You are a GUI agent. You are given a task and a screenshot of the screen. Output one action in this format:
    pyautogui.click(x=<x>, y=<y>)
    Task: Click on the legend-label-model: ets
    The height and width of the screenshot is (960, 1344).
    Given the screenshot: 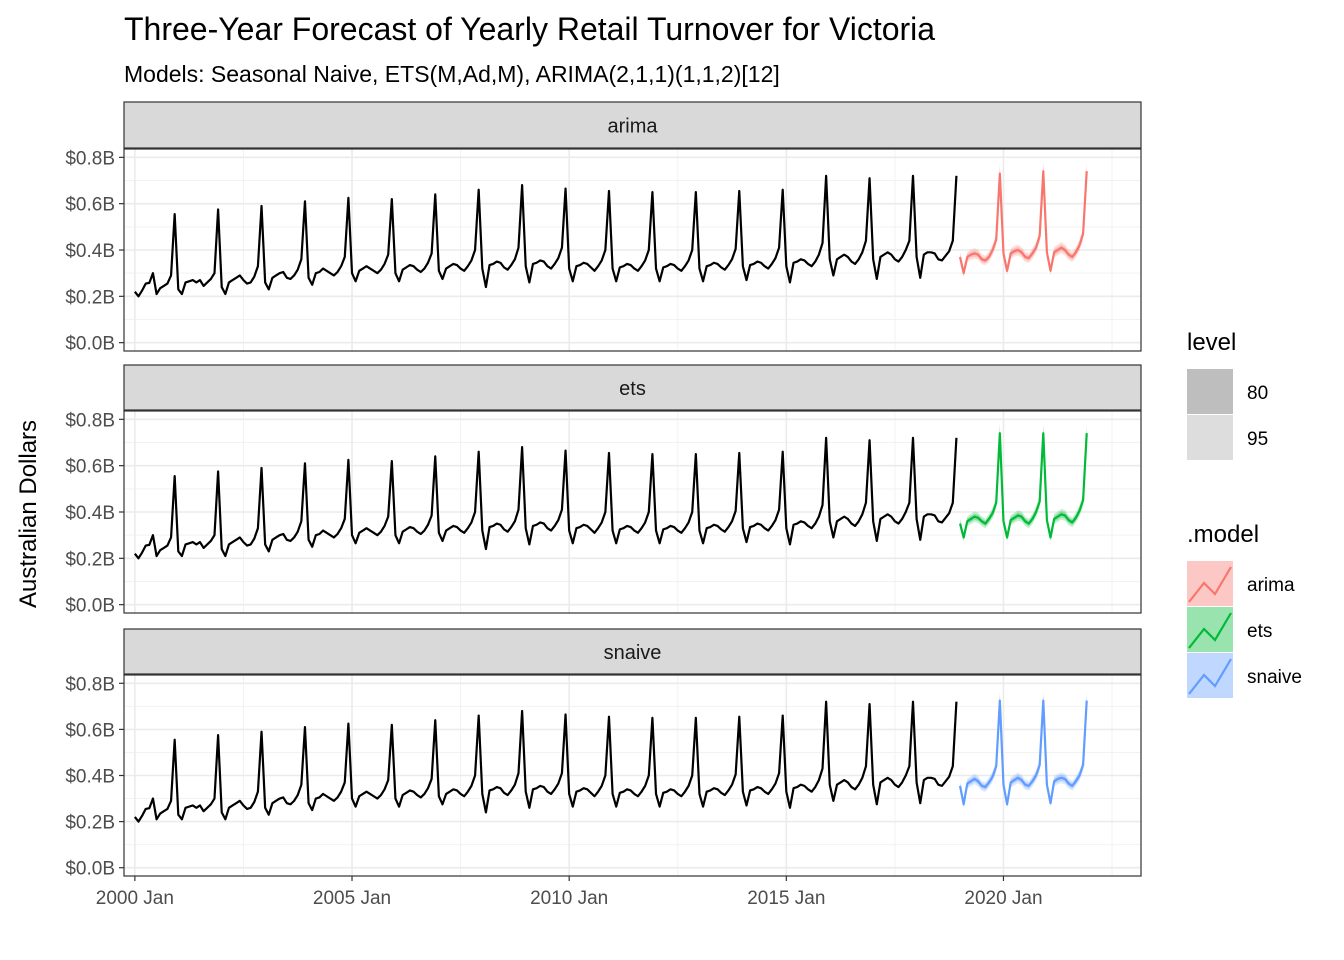 What is the action you would take?
    pyautogui.click(x=1259, y=631)
    